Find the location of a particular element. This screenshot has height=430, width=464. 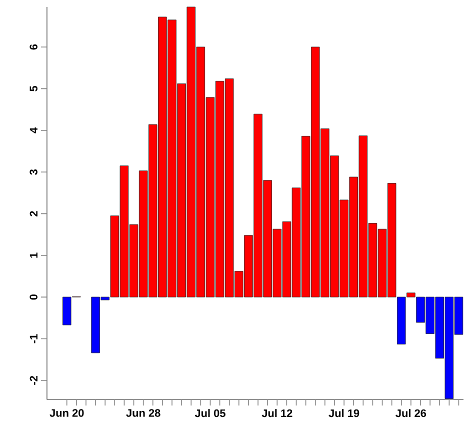

y-tick-label: -1 is located at coordinates (34, 339).